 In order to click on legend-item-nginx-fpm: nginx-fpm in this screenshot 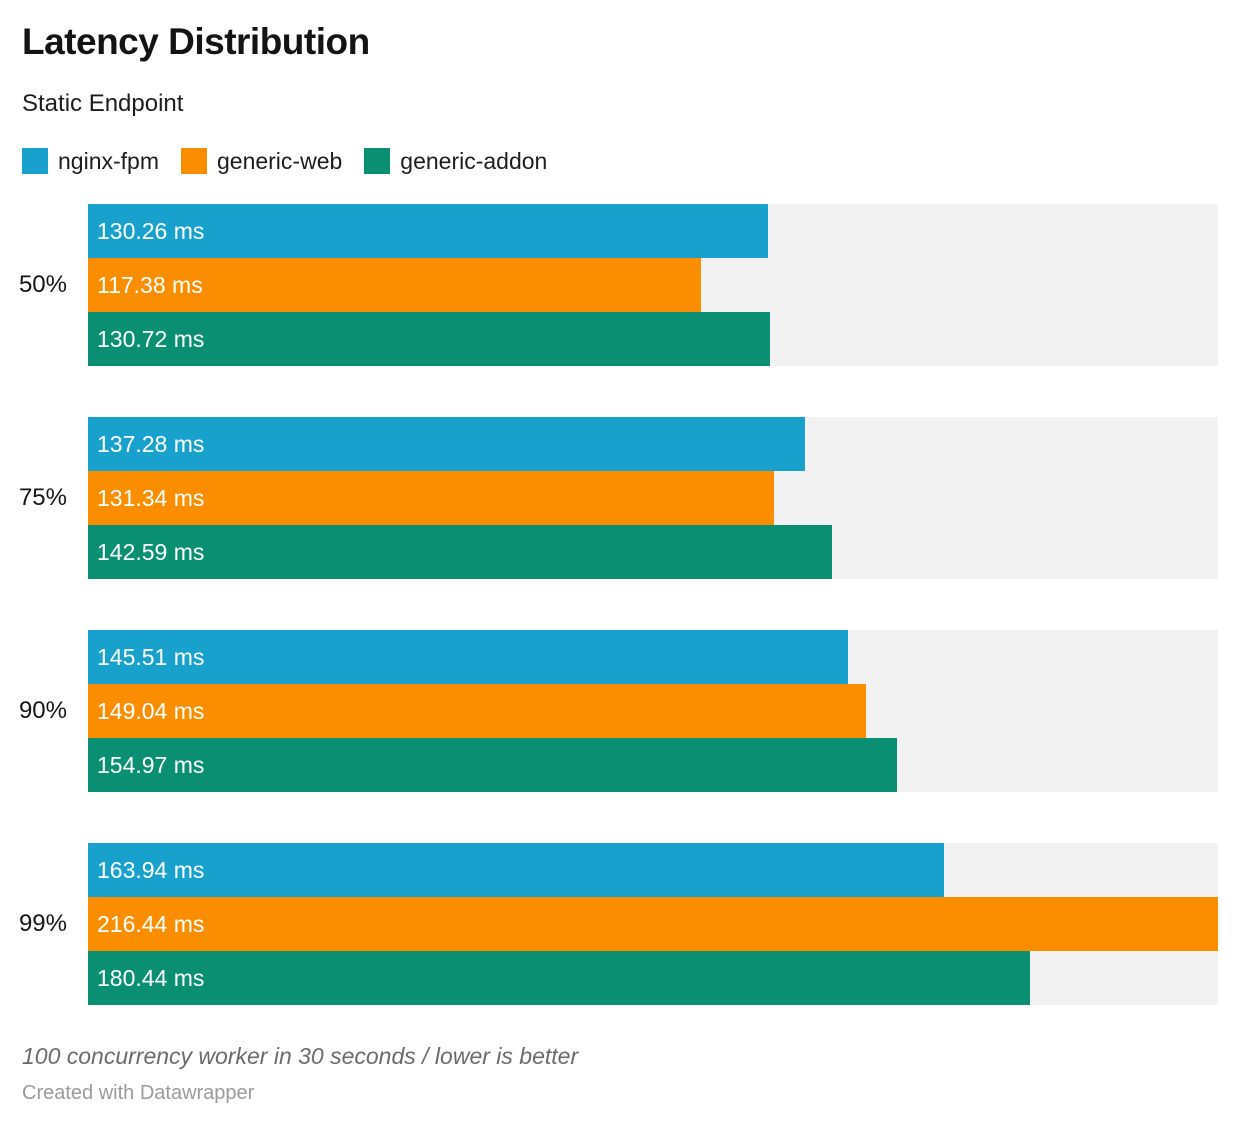, I will do `click(90, 161)`.